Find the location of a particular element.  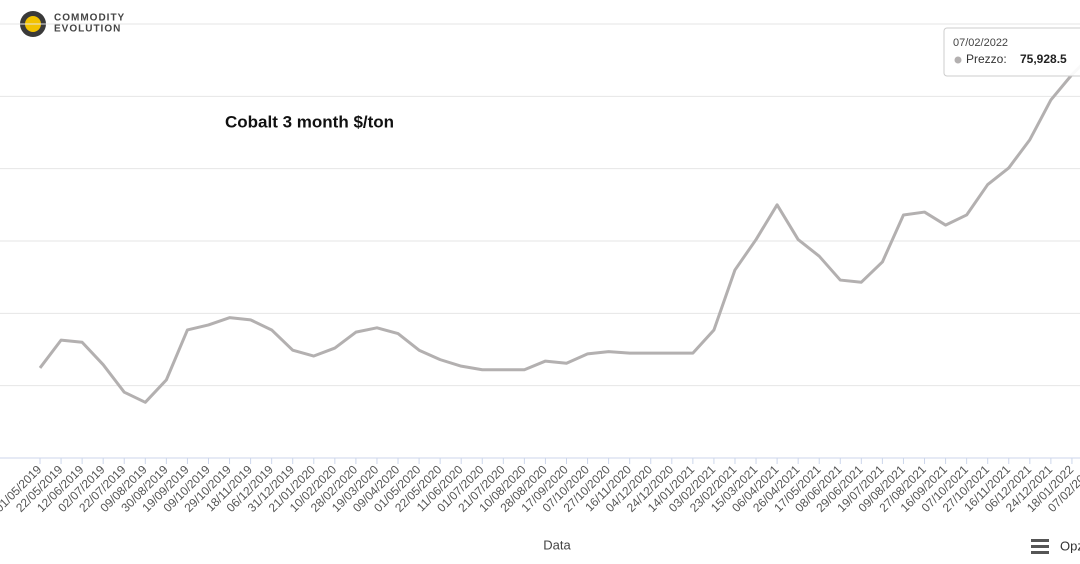

menu-text: Opzioni is located at coordinates (1070, 545).